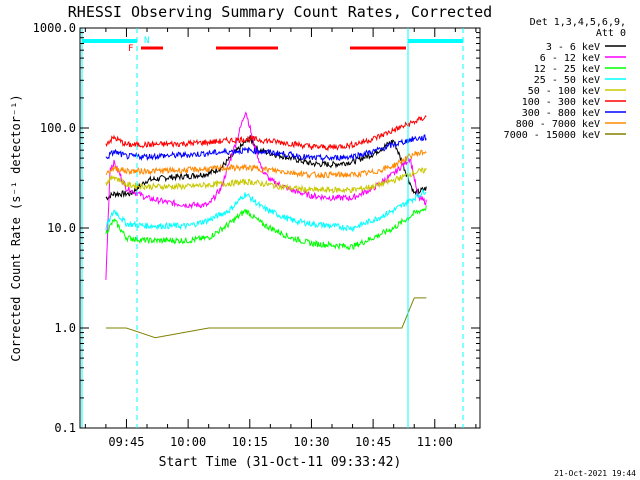 This screenshot has height=480, width=640. What do you see at coordinates (266, 164) in the screenshot?
I see `series-line-800-7000-kev` at bounding box center [266, 164].